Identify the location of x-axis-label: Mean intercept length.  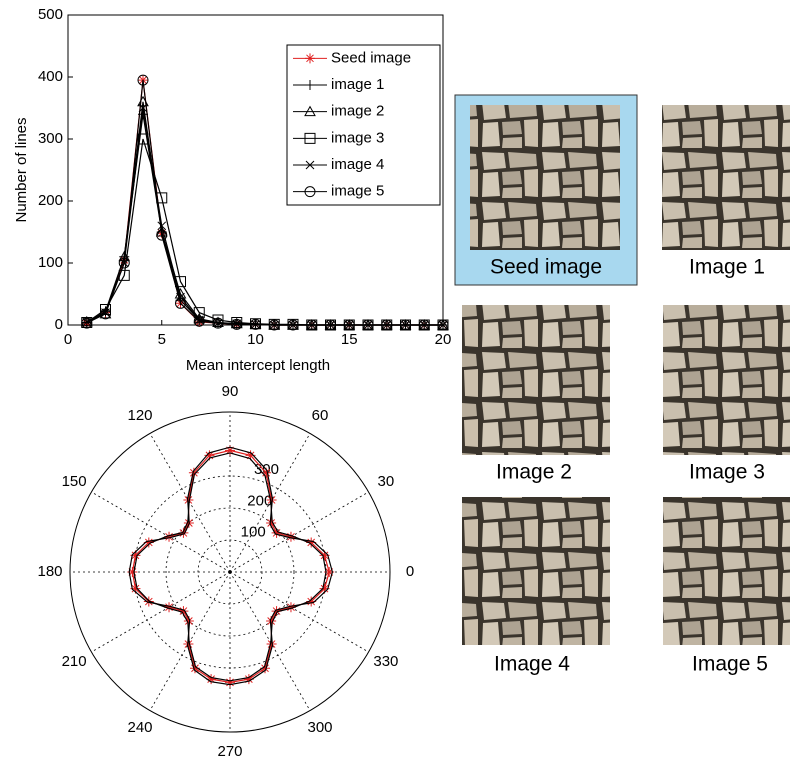
(258, 365).